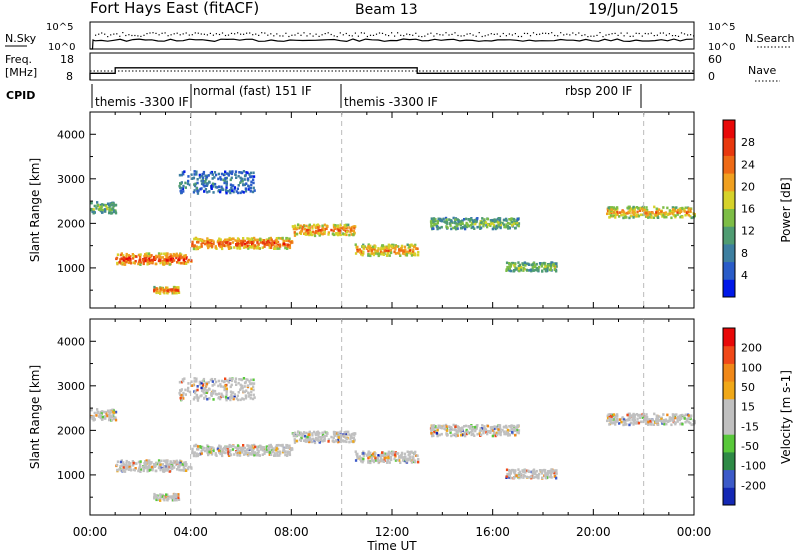 This screenshot has height=554, width=800. I want to click on nsky-panel: N.Sky 10^5 10^0 10^5 10^0 N.Search, so click(400, 37).